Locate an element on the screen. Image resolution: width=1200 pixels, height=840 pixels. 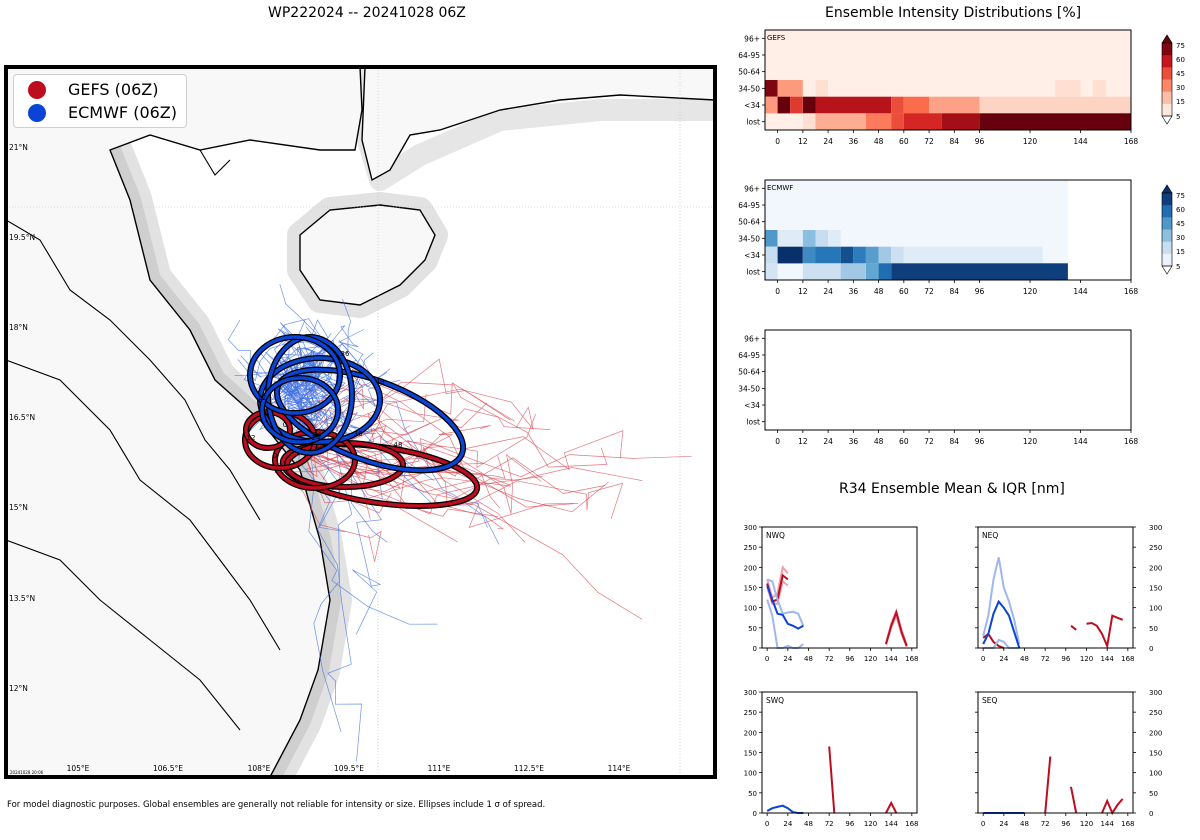
gefs-marker-icon is located at coordinates (37, 90).